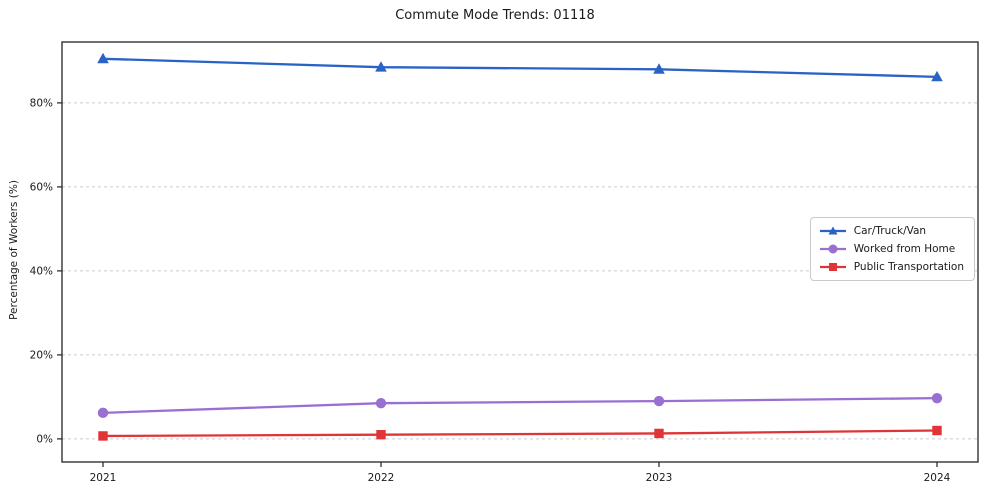 This screenshot has height=490, width=990. I want to click on legend-marker-triangle-icon, so click(833, 230).